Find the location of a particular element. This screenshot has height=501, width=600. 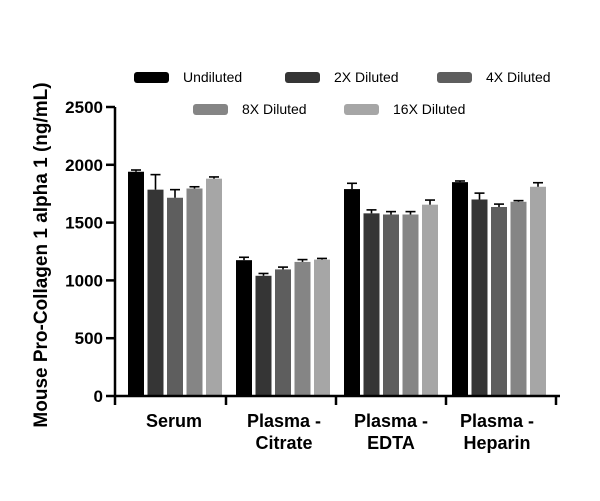

x-tick-label-2-1: EDTA is located at coordinates (391, 443).